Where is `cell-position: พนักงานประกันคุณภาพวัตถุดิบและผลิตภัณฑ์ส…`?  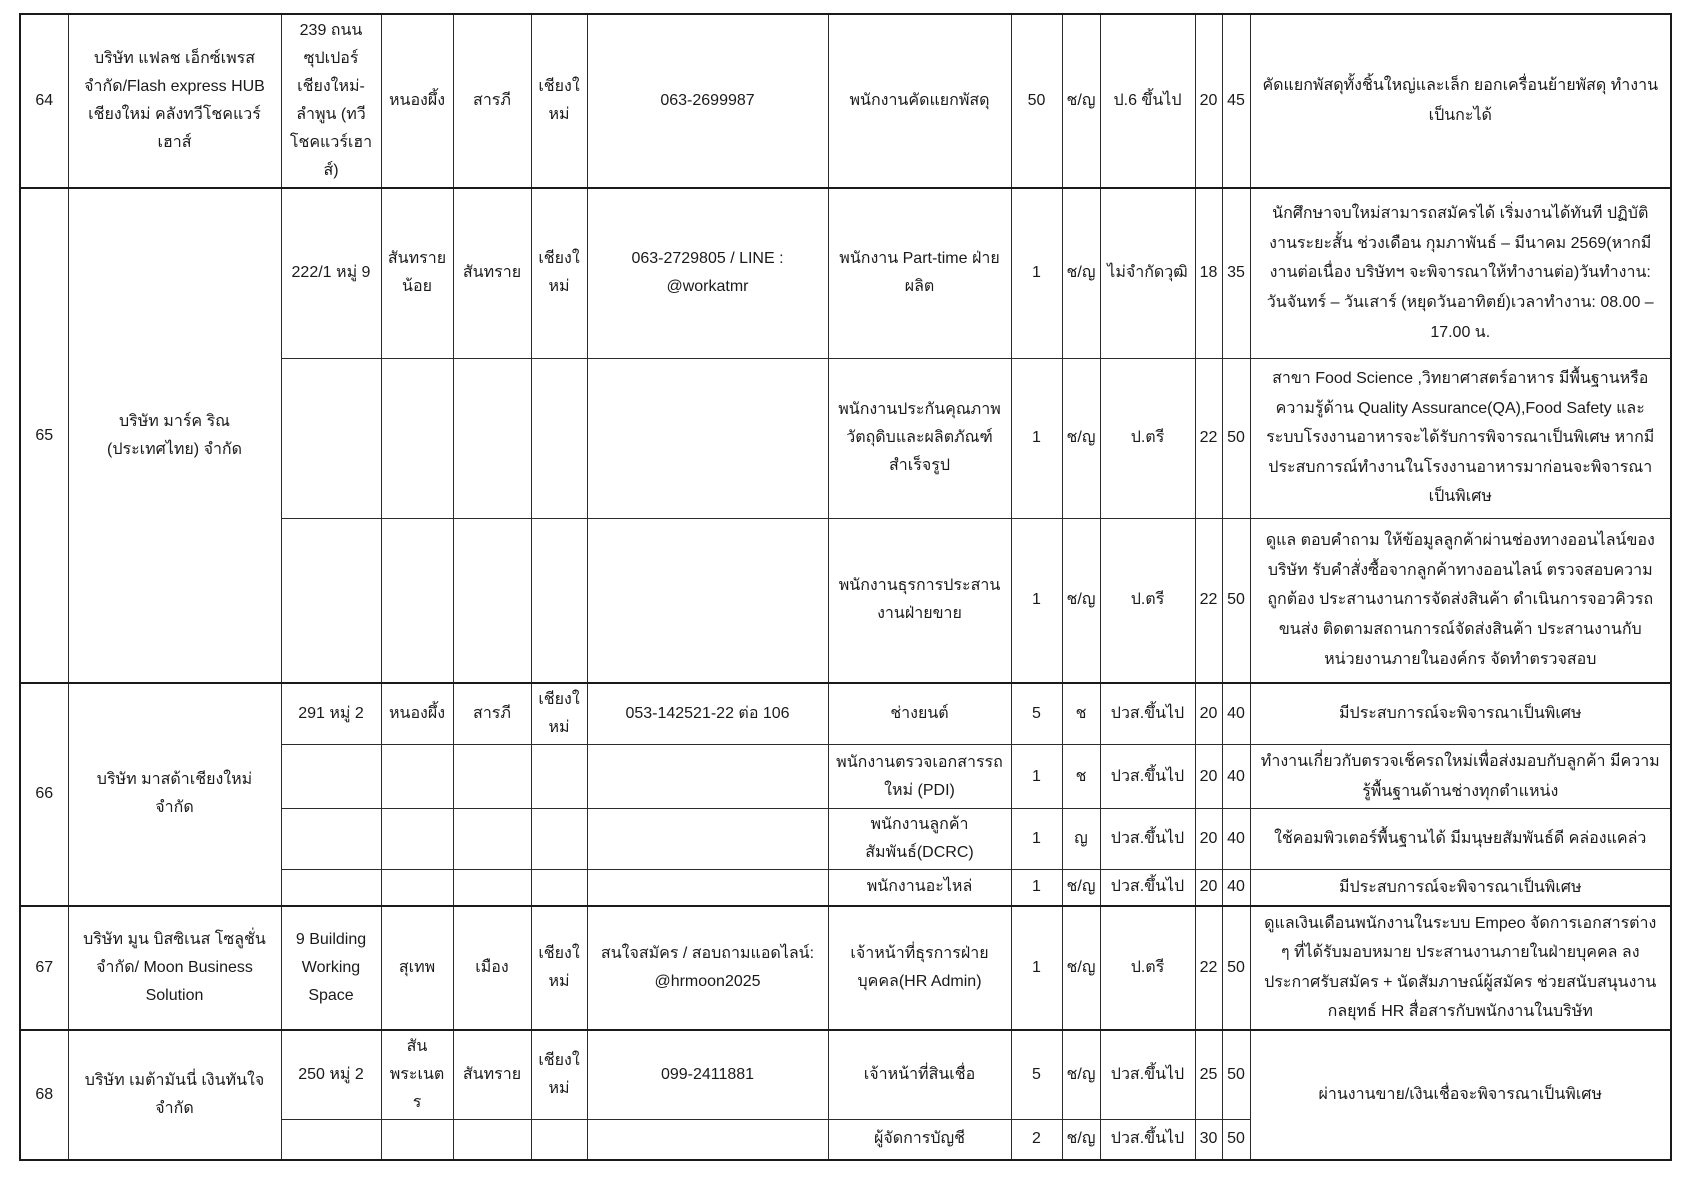
cell-position: พนักงานประกันคุณภาพวัตถุดิบและผลิตภัณฑ์ส… is located at coordinates (919, 438).